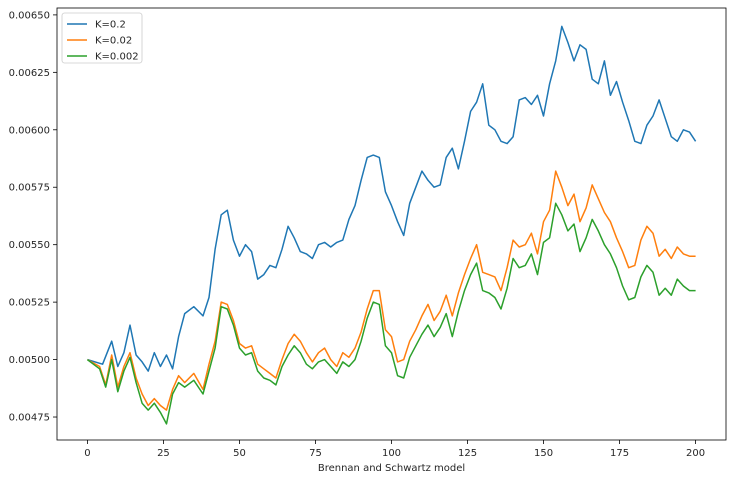 The height and width of the screenshot is (480, 732). What do you see at coordinates (391, 453) in the screenshot?
I see `x-tick-label: 100` at bounding box center [391, 453].